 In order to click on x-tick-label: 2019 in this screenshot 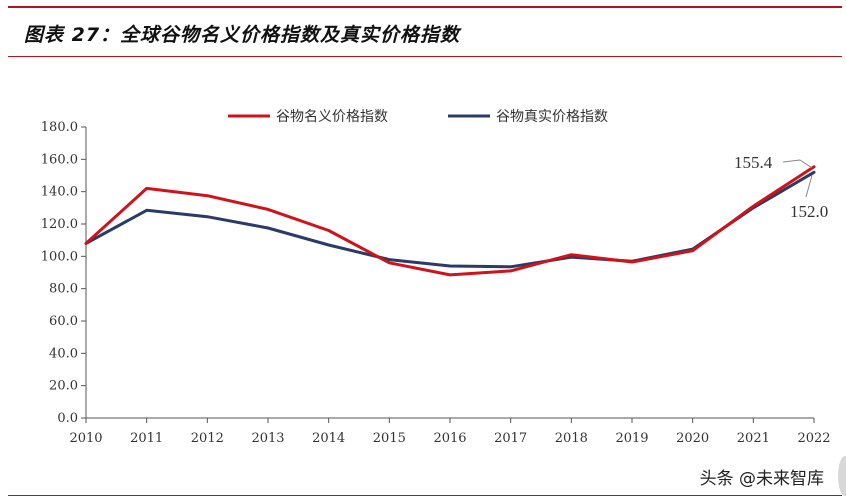, I will do `click(631, 438)`.